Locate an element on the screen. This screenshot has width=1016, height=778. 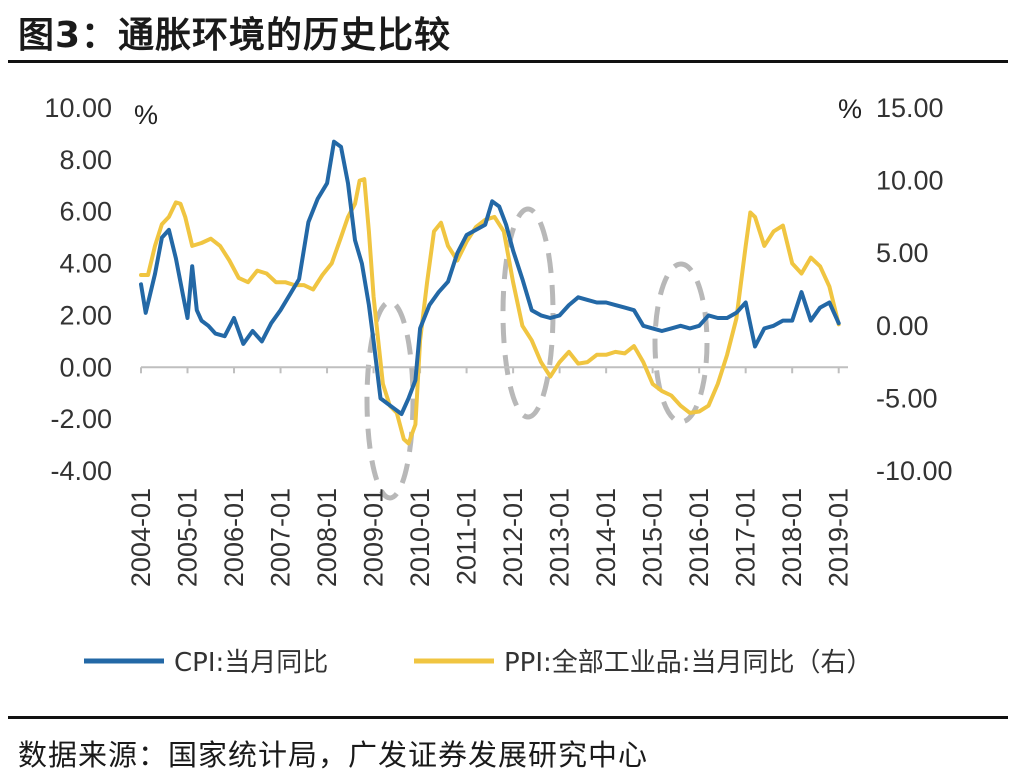
right-tick-label: 15.00 is located at coordinates (910, 108).